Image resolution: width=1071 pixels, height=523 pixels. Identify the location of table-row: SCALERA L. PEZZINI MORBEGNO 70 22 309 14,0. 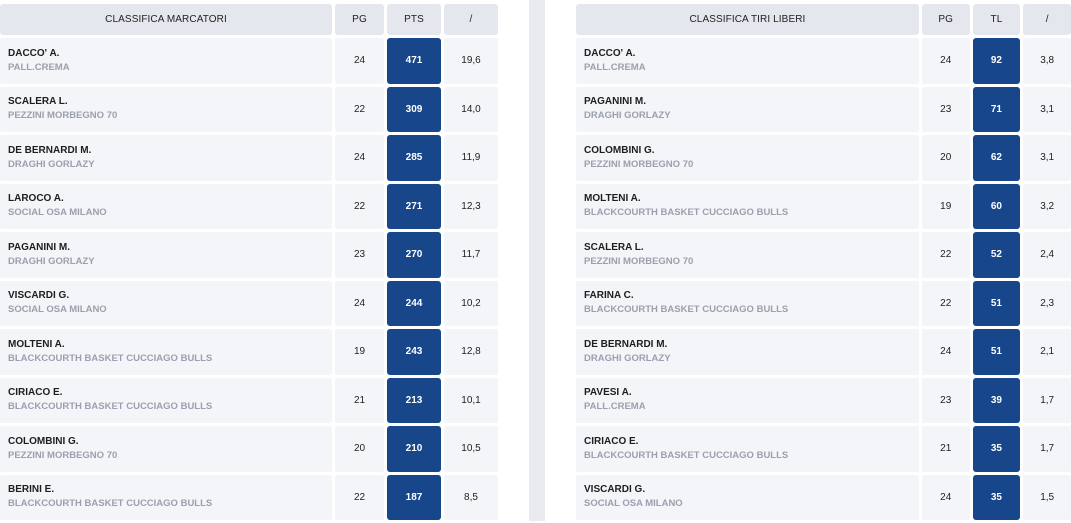
(249, 109).